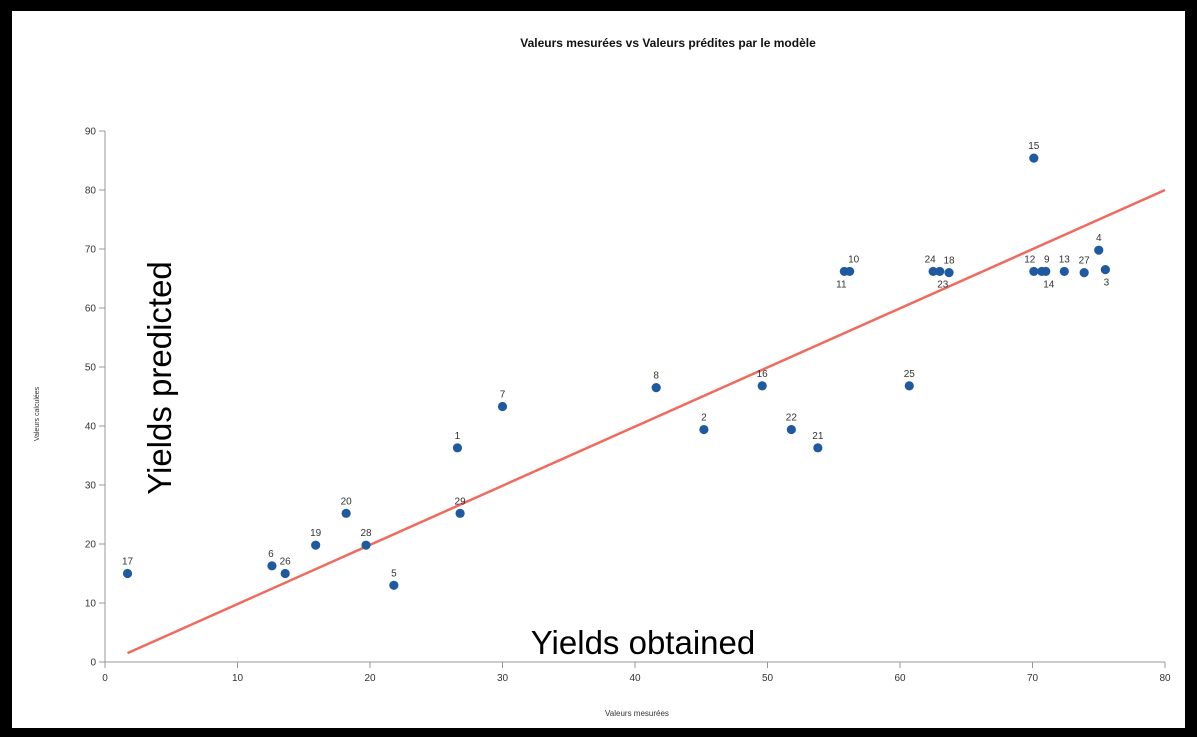 The width and height of the screenshot is (1197, 737). Describe the element at coordinates (91, 309) in the screenshot. I see `y-tick-label: 60` at that location.